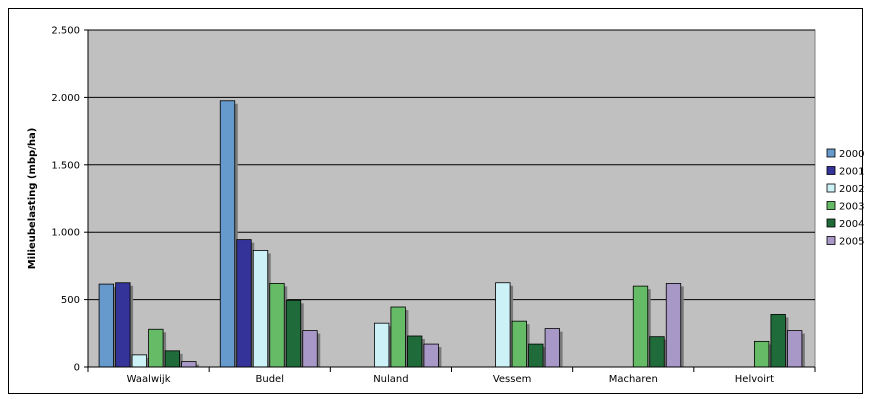 Image resolution: width=869 pixels, height=399 pixels. Describe the element at coordinates (851, 207) in the screenshot. I see `legend-label: 2003` at that location.